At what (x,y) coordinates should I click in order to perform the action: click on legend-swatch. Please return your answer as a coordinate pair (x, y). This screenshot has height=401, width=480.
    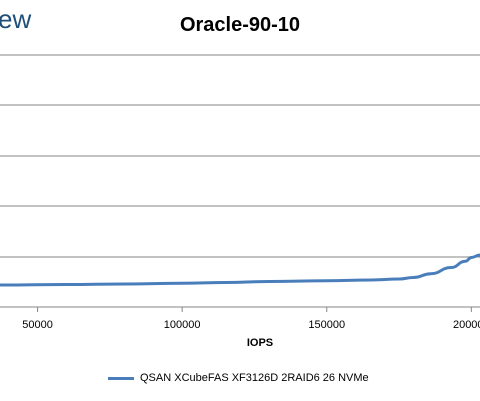
    Looking at the image, I should click on (121, 378).